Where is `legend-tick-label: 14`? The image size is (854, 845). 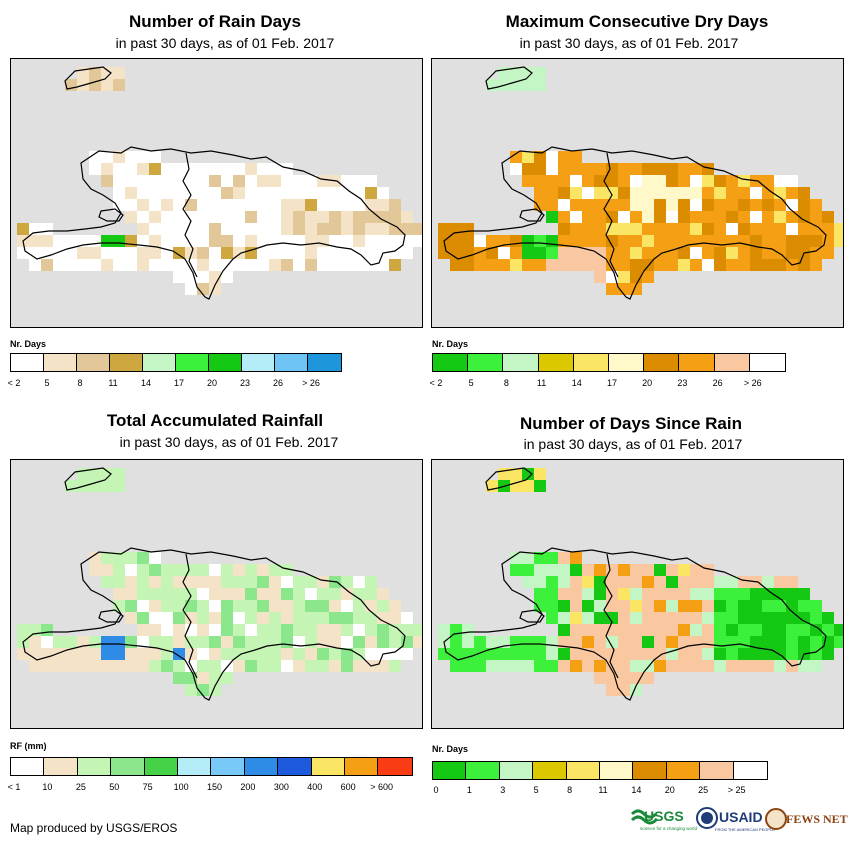 legend-tick-label: 14 is located at coordinates (576, 383).